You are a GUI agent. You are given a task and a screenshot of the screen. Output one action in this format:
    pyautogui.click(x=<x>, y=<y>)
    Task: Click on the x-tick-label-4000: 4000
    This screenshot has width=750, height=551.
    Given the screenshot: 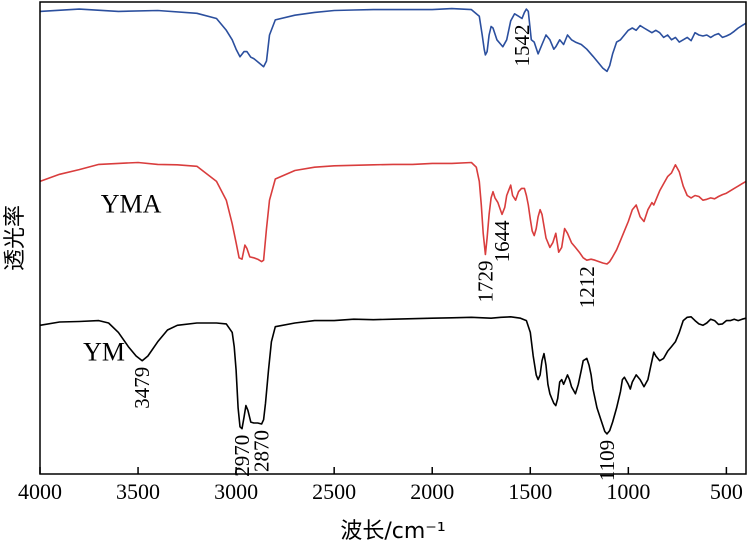 What is the action you would take?
    pyautogui.click(x=40, y=491)
    